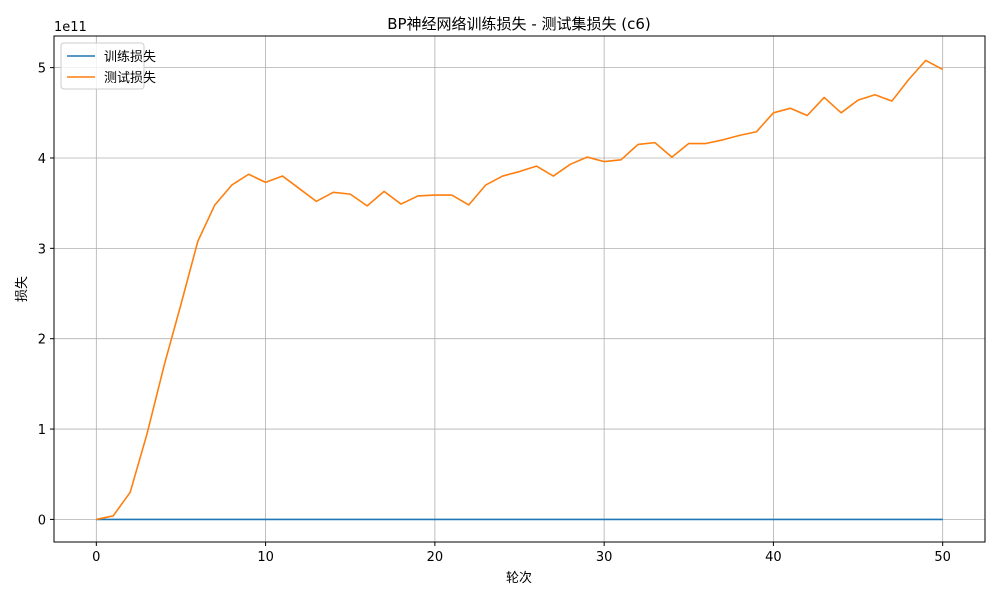 This screenshot has height=600, width=1000. Describe the element at coordinates (130, 57) in the screenshot. I see `legend-label-train-loss: 训练损失` at that location.